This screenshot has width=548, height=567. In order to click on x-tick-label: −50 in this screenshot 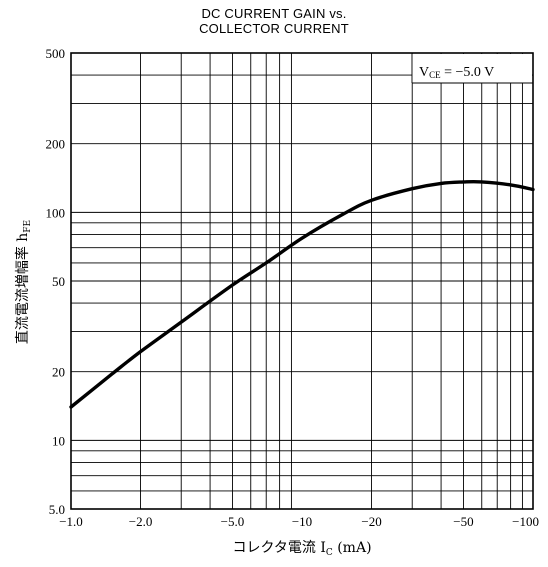, I will do `click(463, 521)`.